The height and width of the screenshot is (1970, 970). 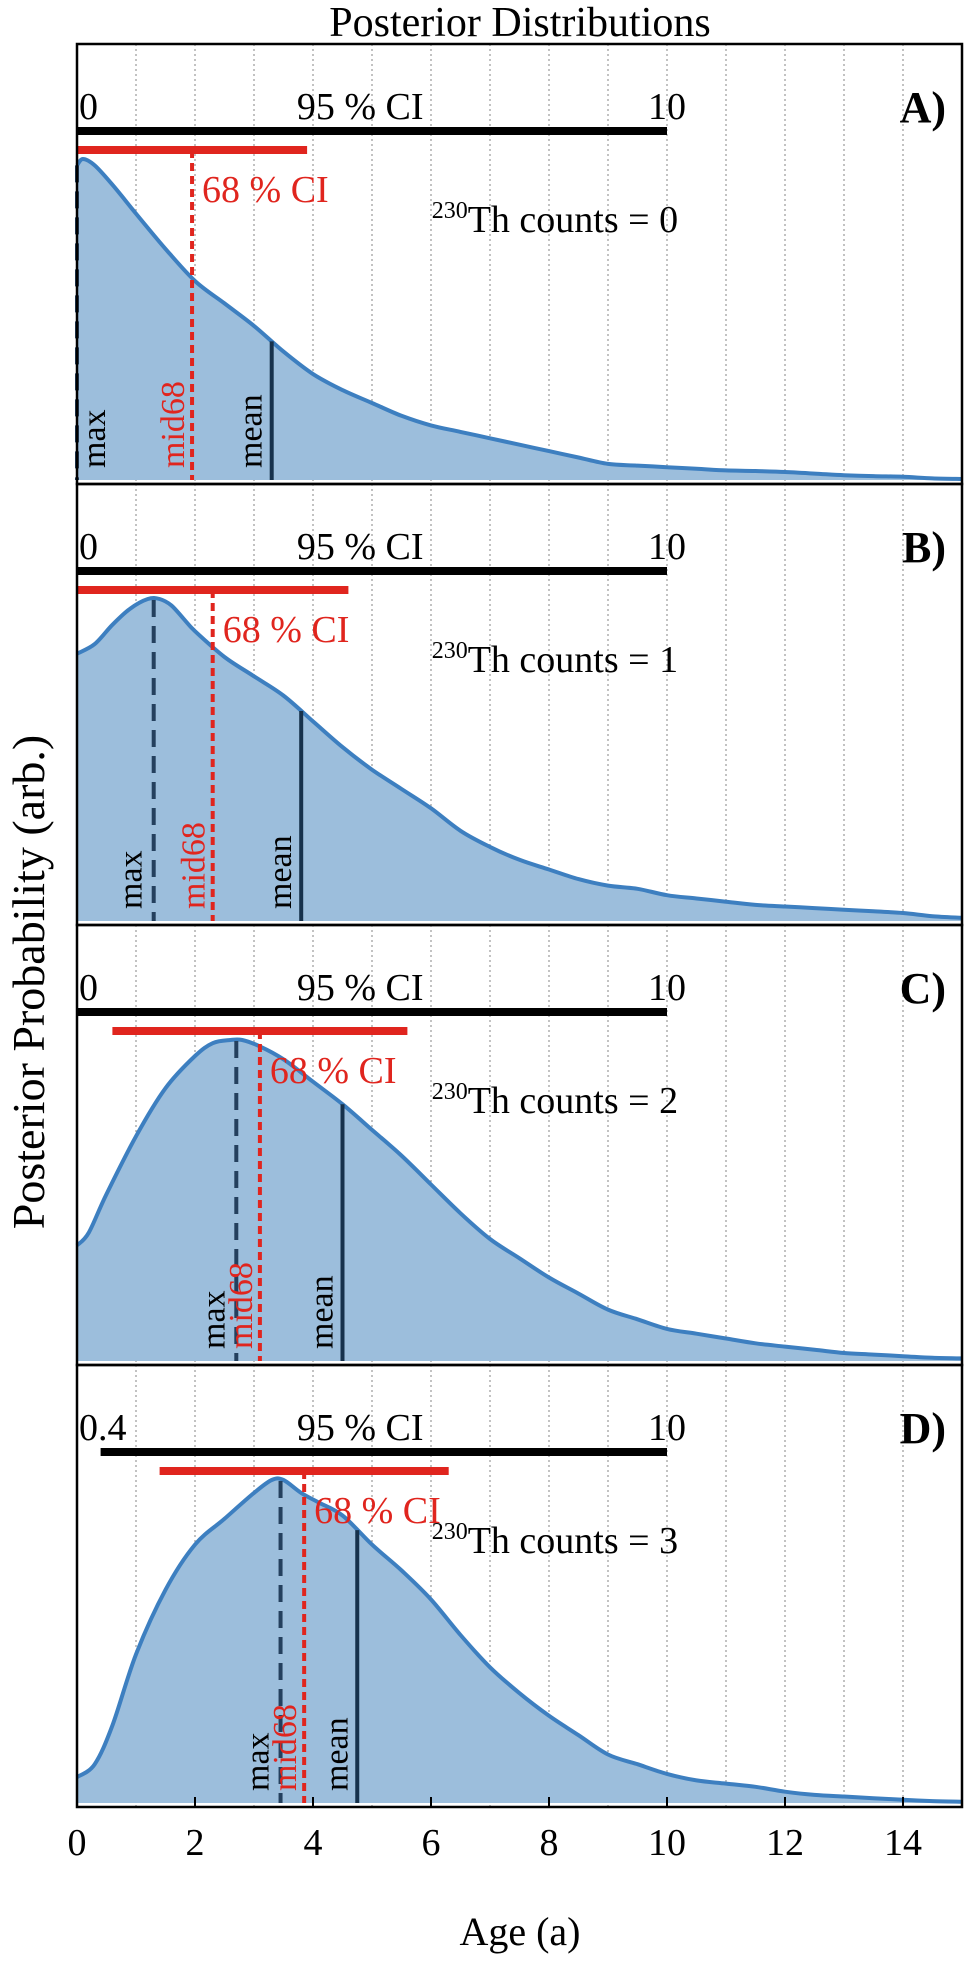 What do you see at coordinates (77, 1843) in the screenshot?
I see `x-tick-label: 0` at bounding box center [77, 1843].